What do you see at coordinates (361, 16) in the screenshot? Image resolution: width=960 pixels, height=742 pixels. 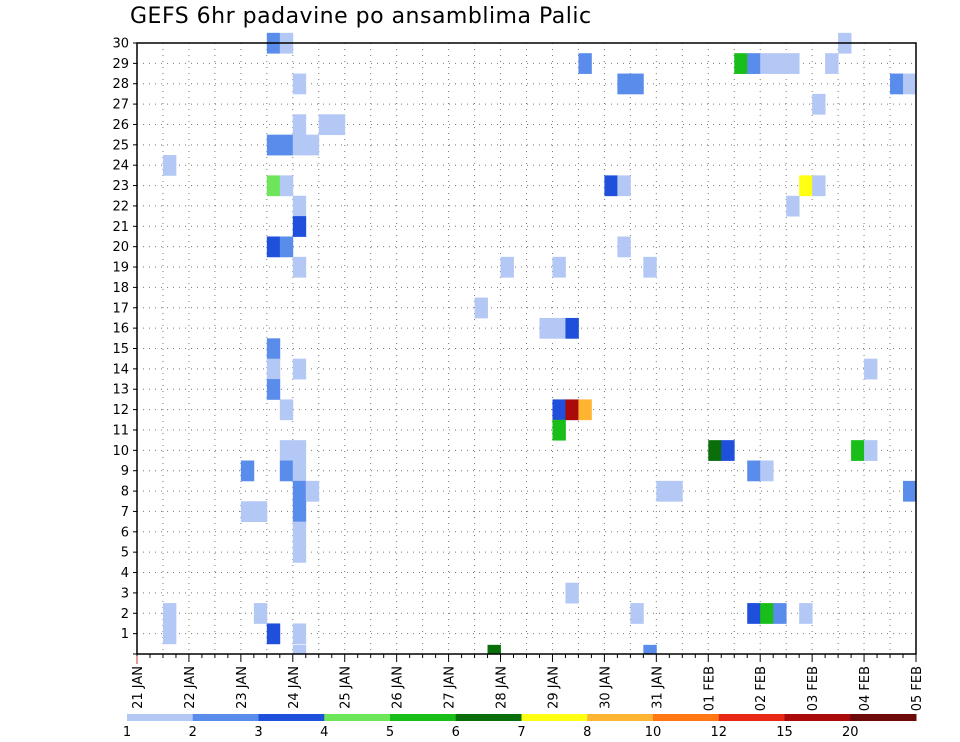 I see `chart-title: GEFS 6hr padavine po ansamblima Palic` at bounding box center [361, 16].